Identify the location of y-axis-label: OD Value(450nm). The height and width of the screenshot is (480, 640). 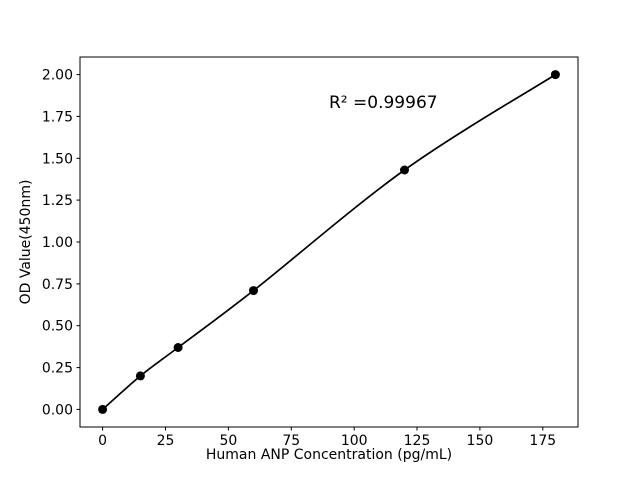
(26, 242).